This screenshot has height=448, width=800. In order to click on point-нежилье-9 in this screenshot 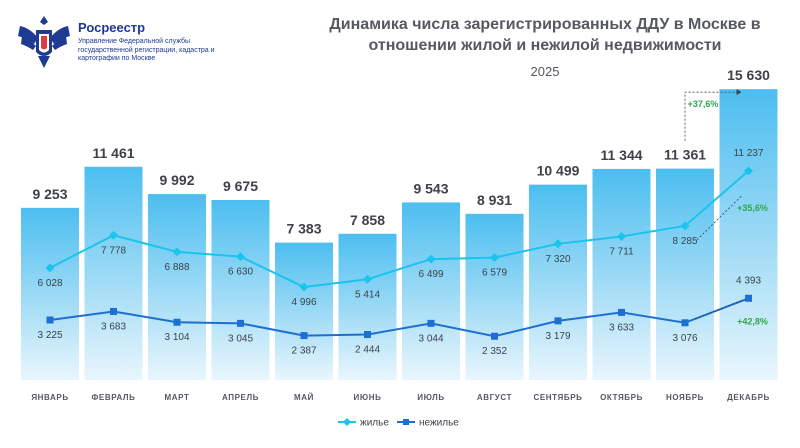, I will do `click(621, 312)`.